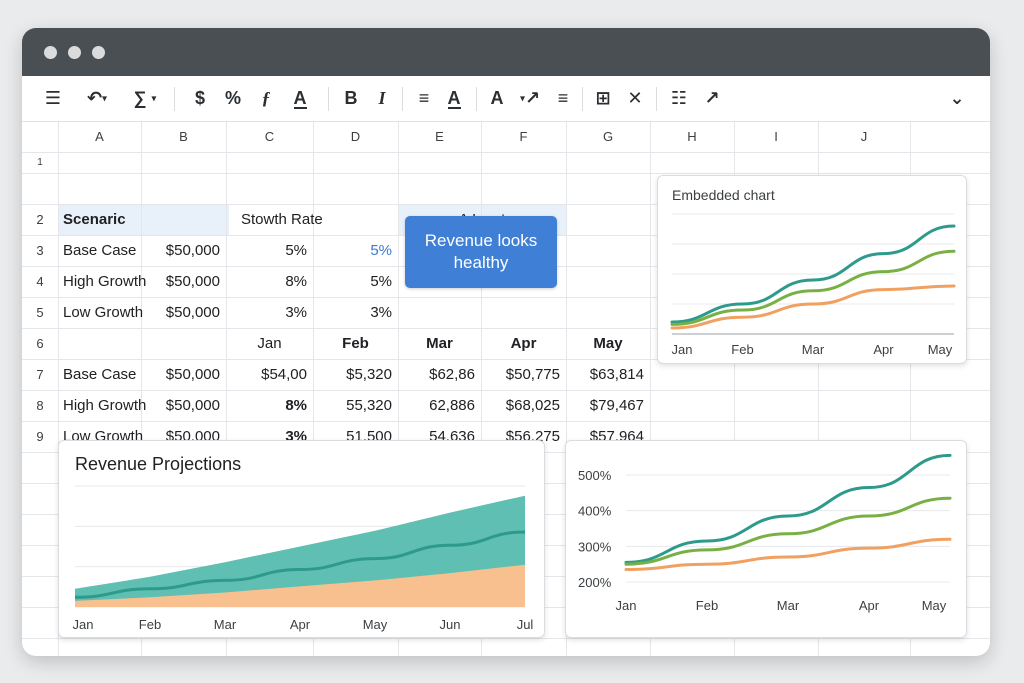  What do you see at coordinates (269, 343) in the screenshot?
I see `cell-c6: Jan` at bounding box center [269, 343].